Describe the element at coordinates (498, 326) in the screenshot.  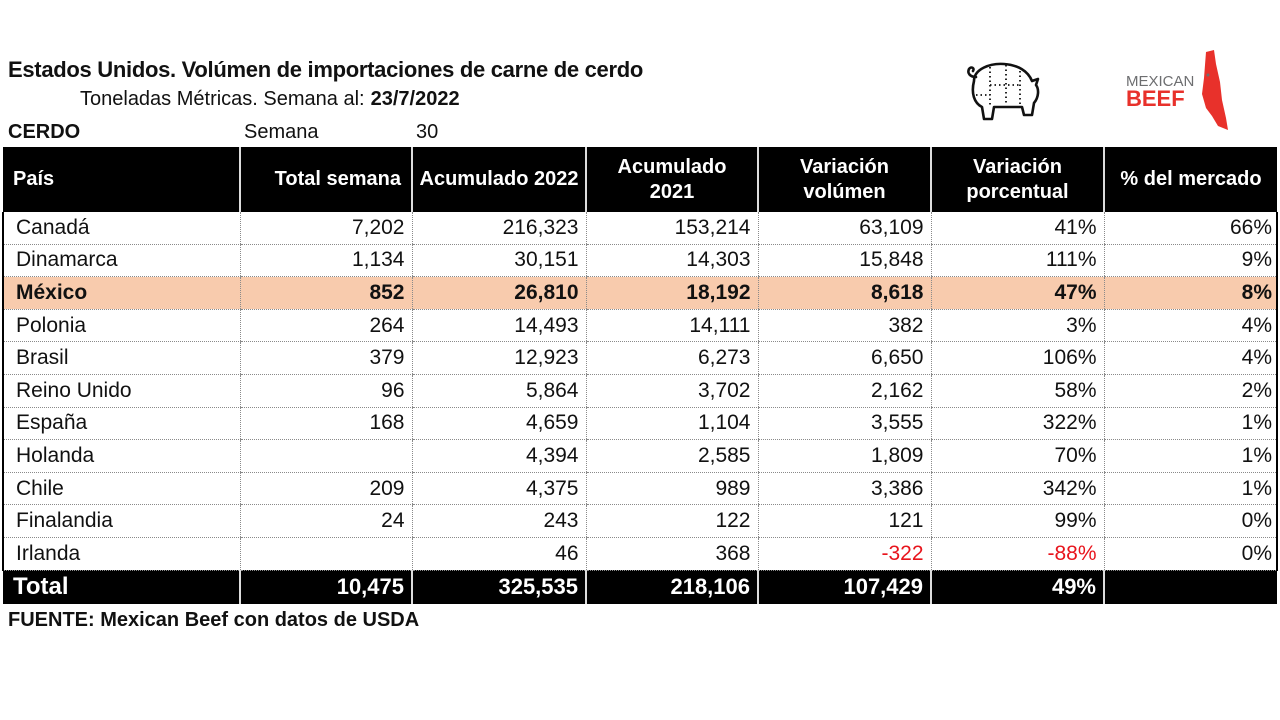
I see `cell-acumulado-2022: 14,493` at that location.